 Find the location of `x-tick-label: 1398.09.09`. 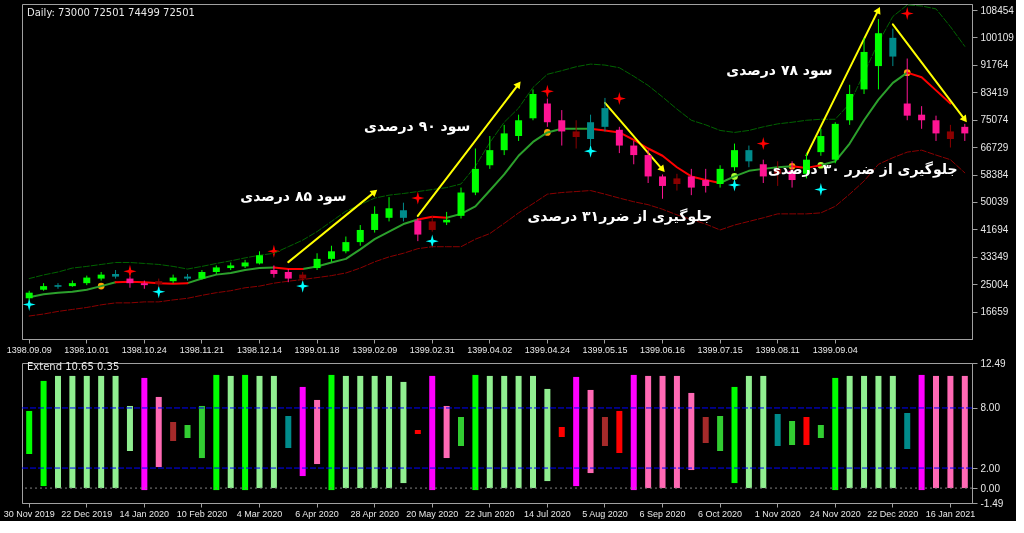

x-tick-label: 1398.09.09 is located at coordinates (29, 349).